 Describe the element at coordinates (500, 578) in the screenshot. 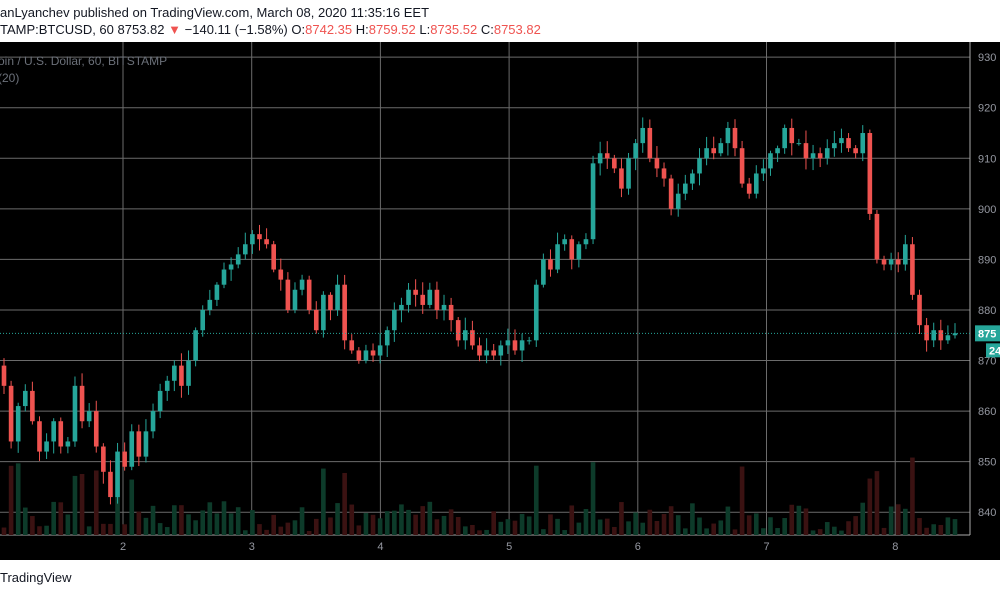

I see `chart-footer: TradingView` at that location.